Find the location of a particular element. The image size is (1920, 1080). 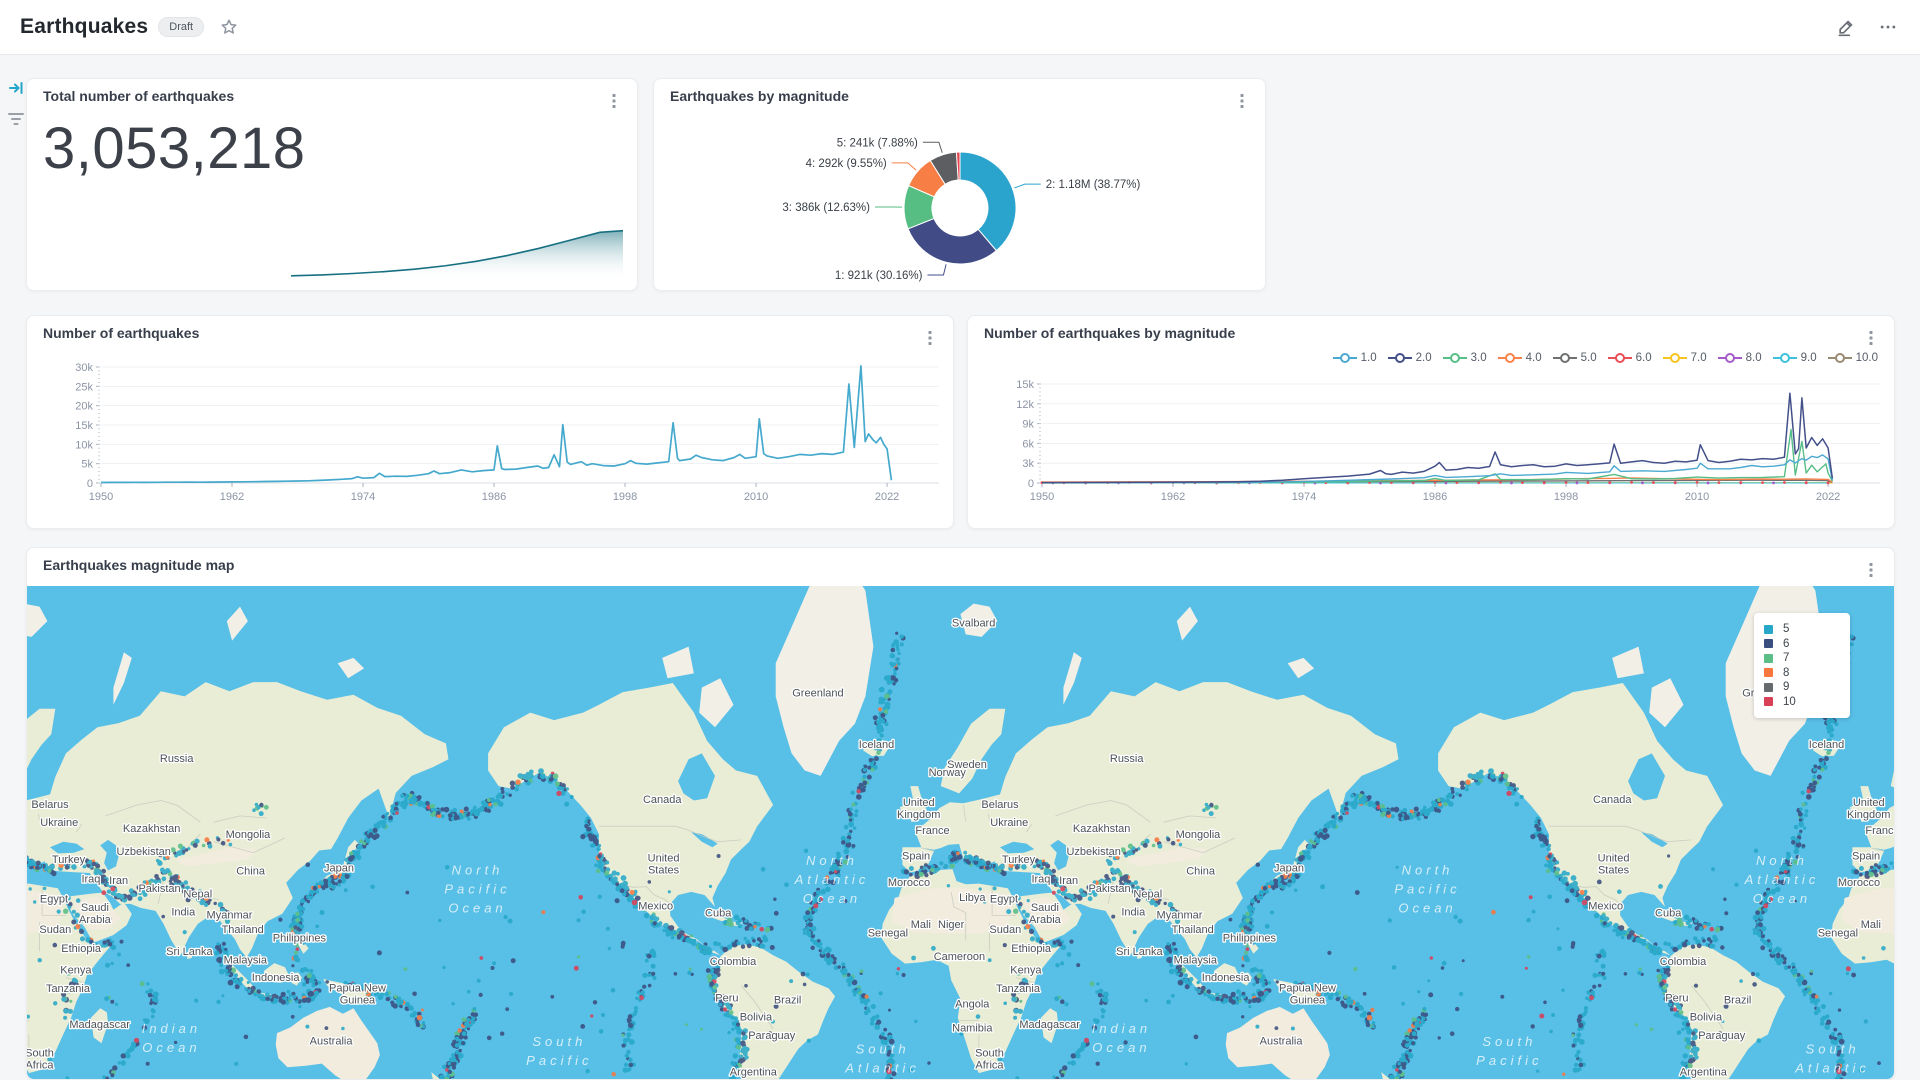

map-legend-row-8: 8 is located at coordinates (1802, 673).